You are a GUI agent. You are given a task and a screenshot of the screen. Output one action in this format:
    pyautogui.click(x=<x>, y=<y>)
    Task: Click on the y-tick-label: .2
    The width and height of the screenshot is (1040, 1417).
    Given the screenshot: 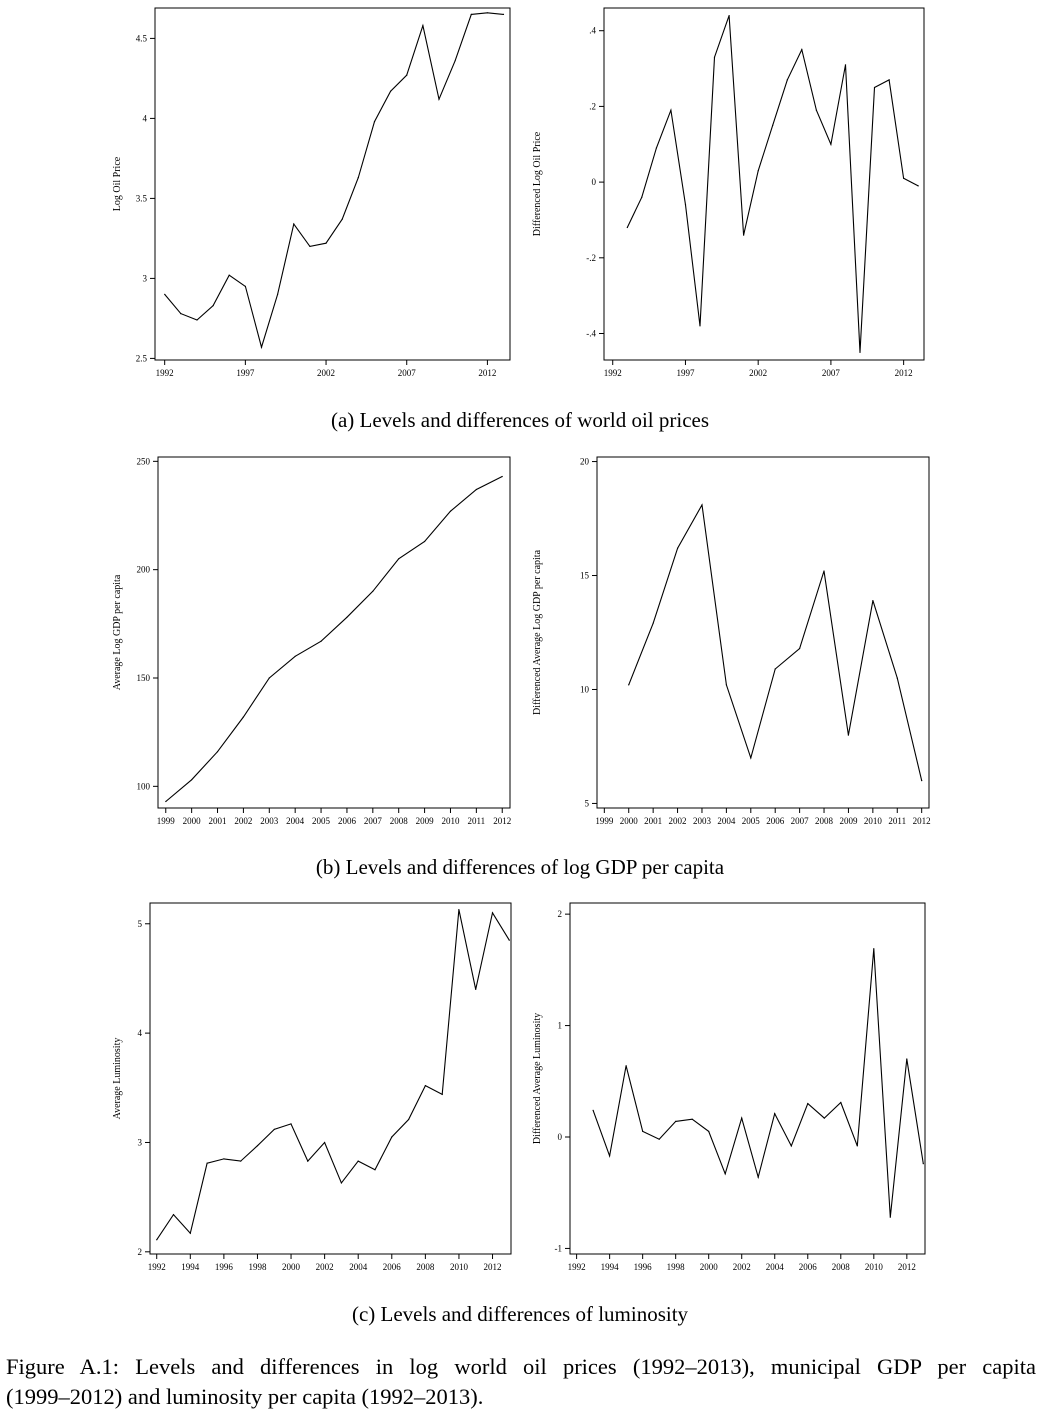 What is the action you would take?
    pyautogui.click(x=592, y=106)
    